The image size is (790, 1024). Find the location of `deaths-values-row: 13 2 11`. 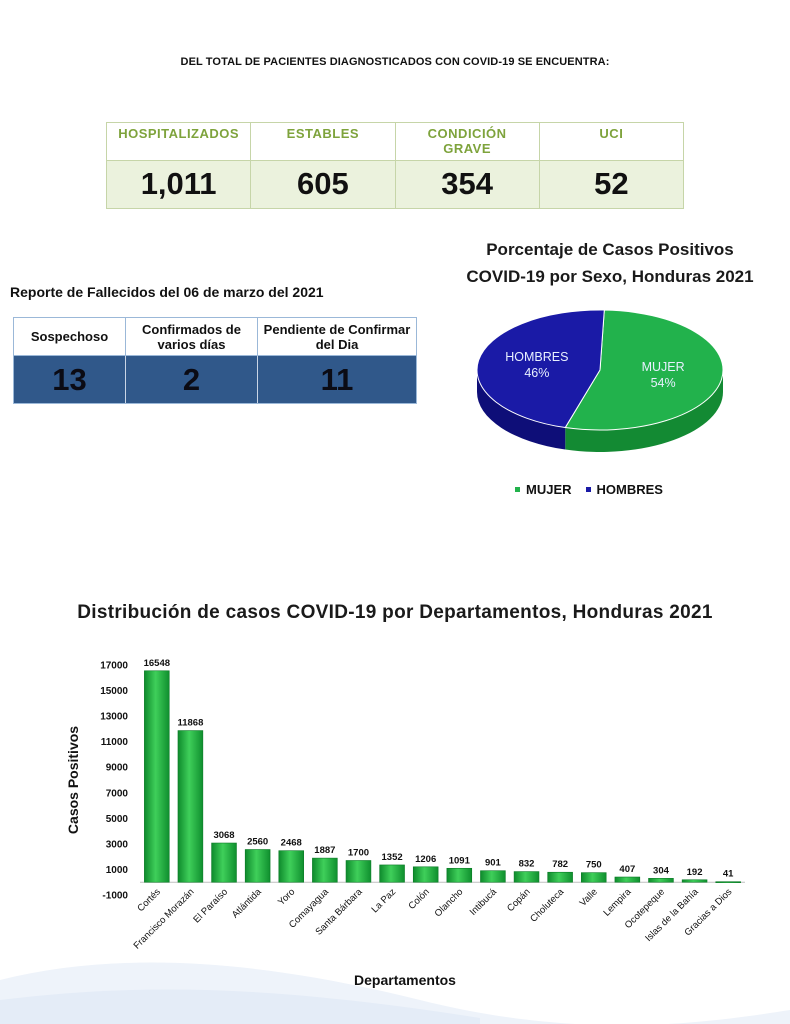

deaths-values-row: 13 2 11 is located at coordinates (215, 379).